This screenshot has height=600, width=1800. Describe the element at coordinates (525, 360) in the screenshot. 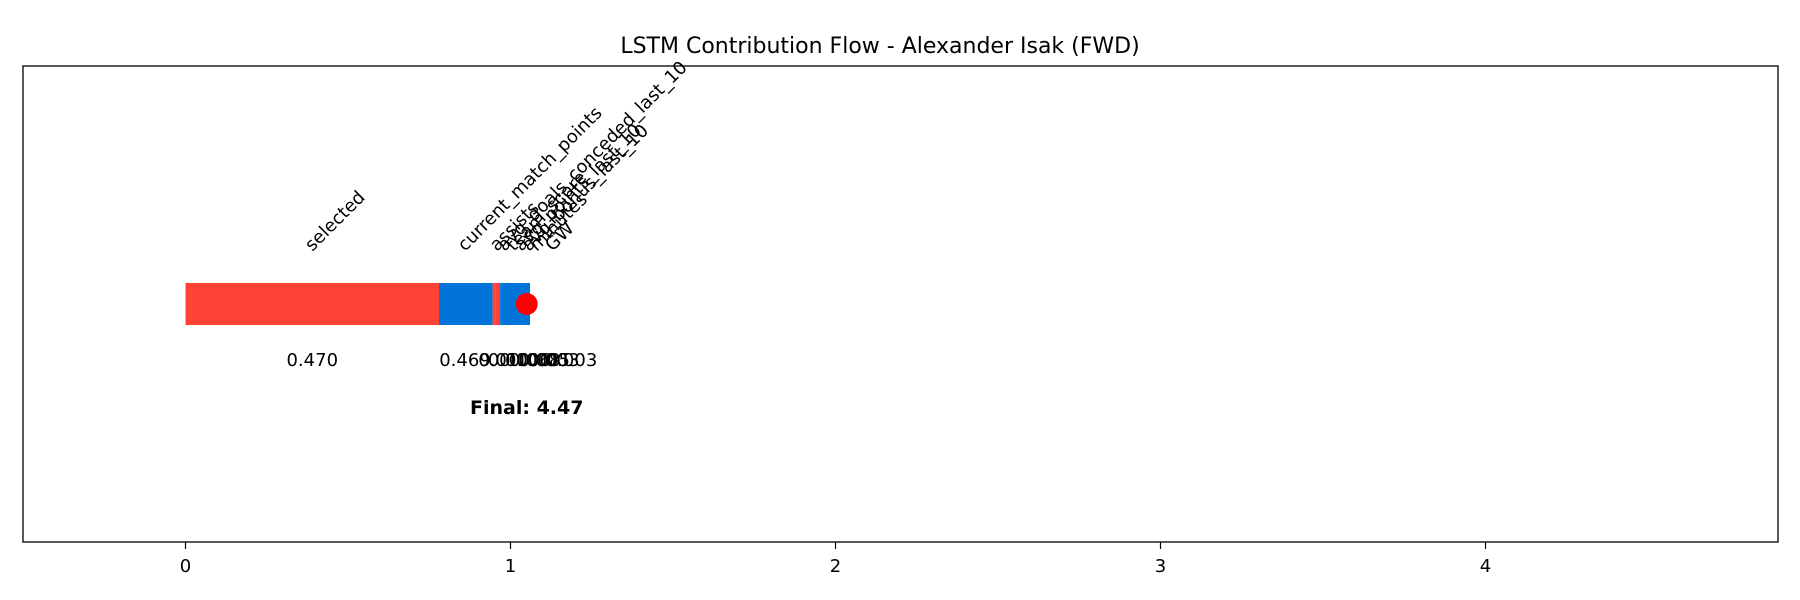

I see `value-label-4: 0.006` at that location.